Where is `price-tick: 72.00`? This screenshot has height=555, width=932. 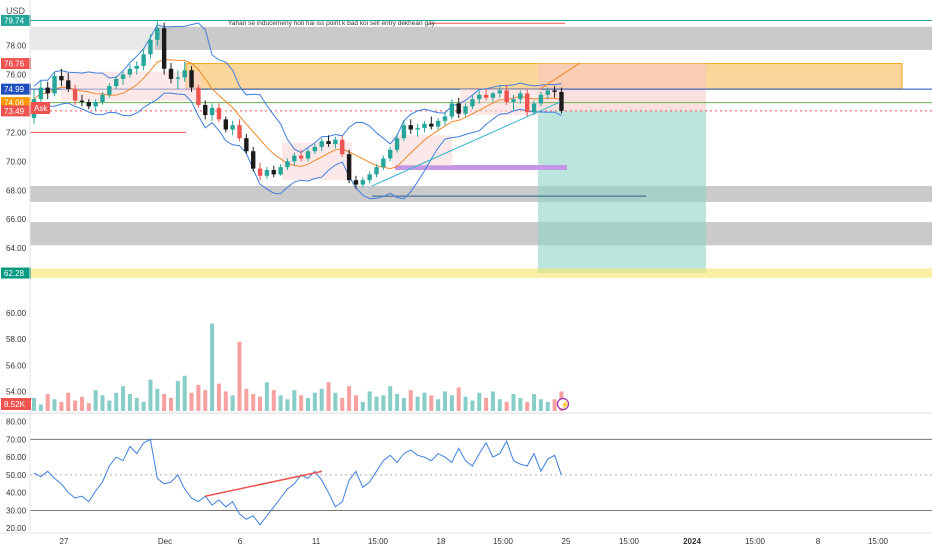
price-tick: 72.00 is located at coordinates (16, 132).